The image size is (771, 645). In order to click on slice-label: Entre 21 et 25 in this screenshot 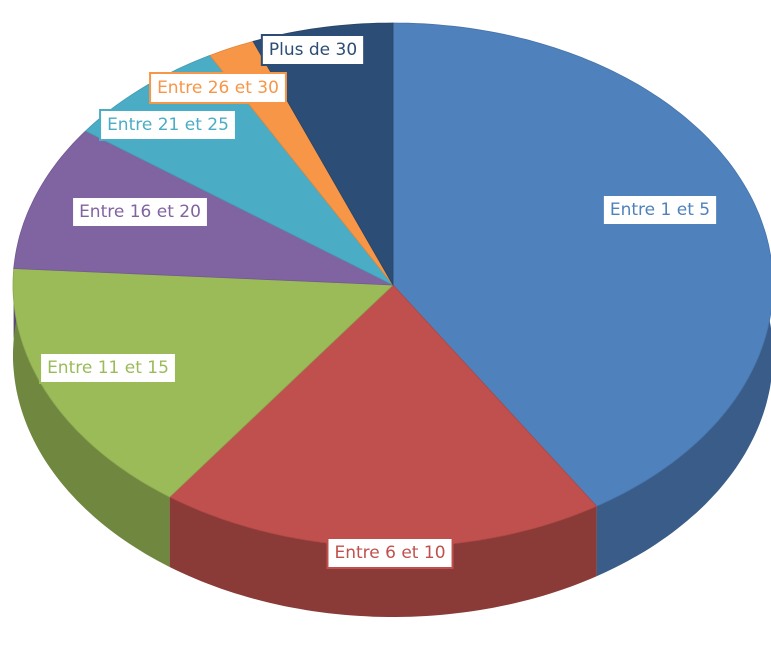, I will do `click(168, 125)`.